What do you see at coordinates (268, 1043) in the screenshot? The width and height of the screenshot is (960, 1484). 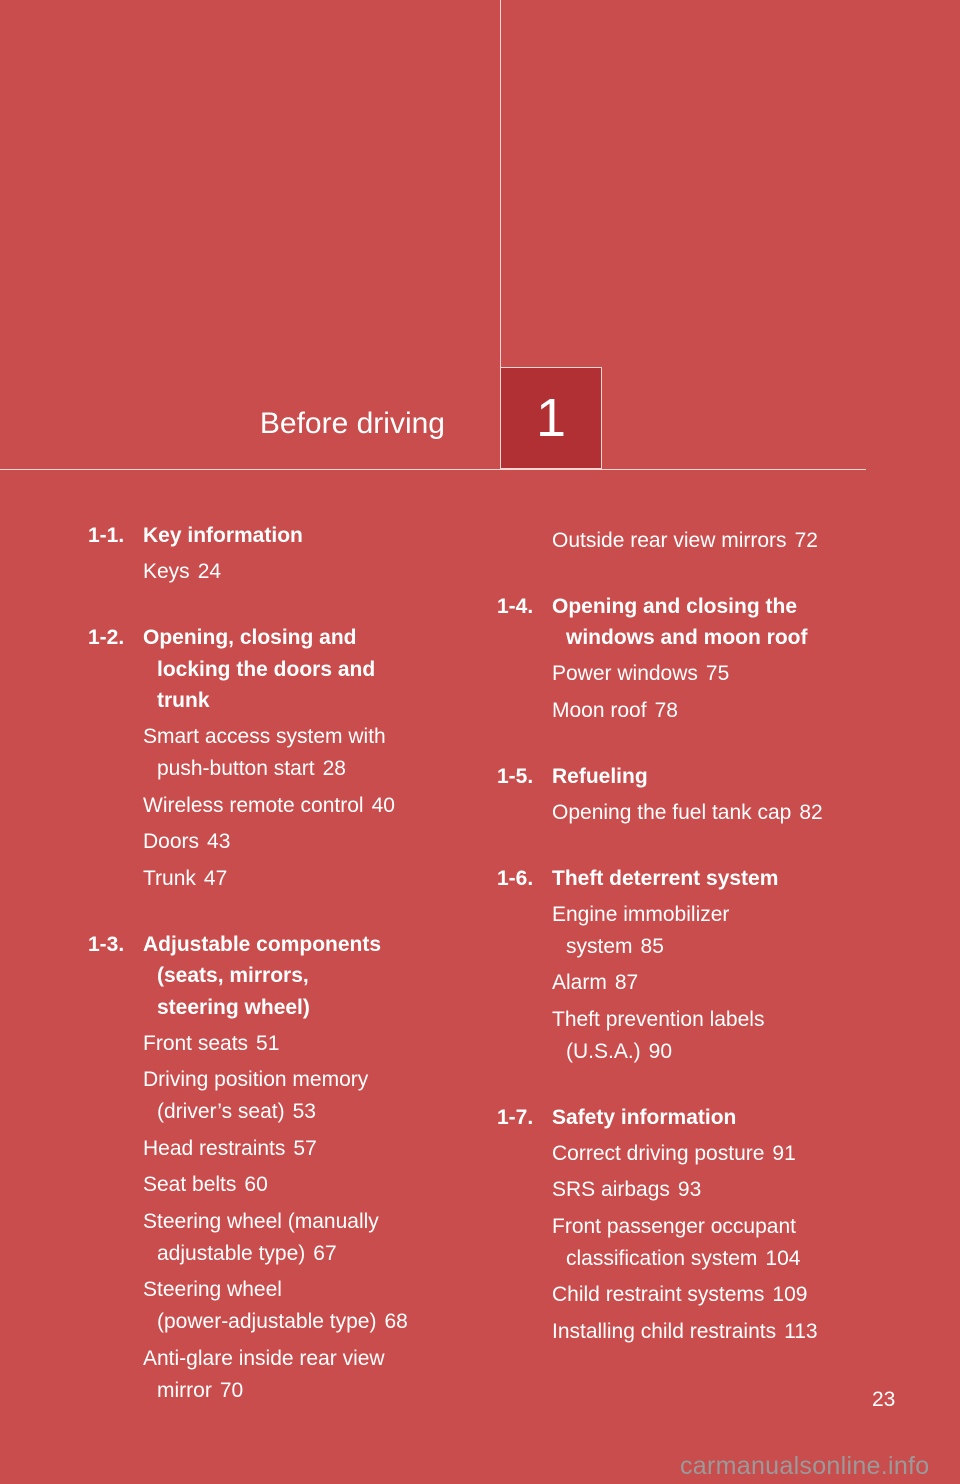 I see `entry-page: 51` at bounding box center [268, 1043].